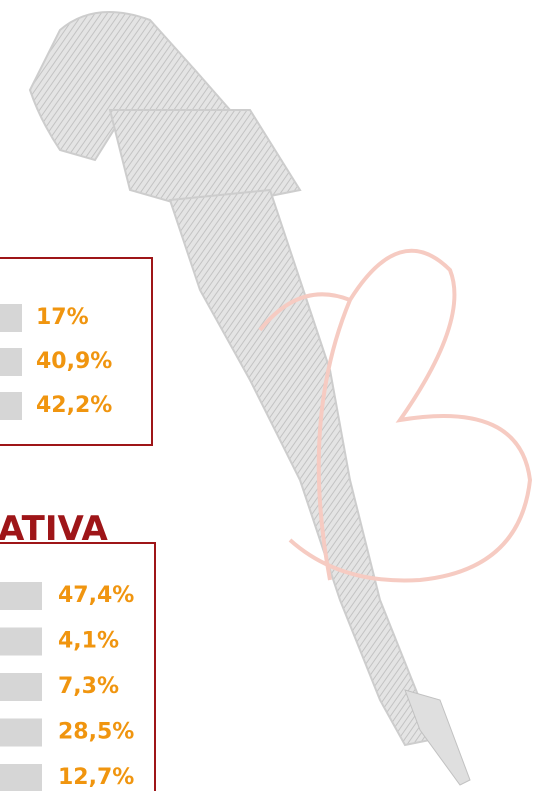  What do you see at coordinates (62, 317) in the screenshot?
I see `row-value: 17%` at bounding box center [62, 317].